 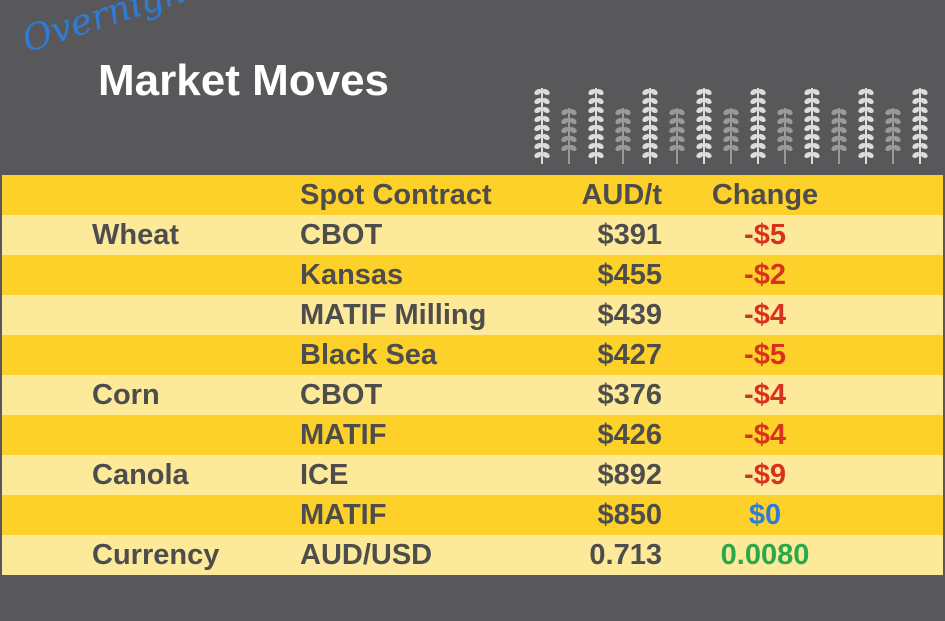 What do you see at coordinates (629, 515) in the screenshot?
I see `price: $850` at bounding box center [629, 515].